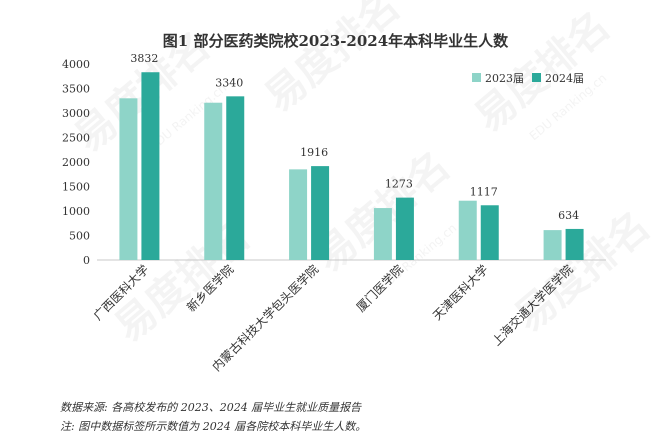  What do you see at coordinates (86, 260) in the screenshot?
I see `y-tick-label: 0` at bounding box center [86, 260].